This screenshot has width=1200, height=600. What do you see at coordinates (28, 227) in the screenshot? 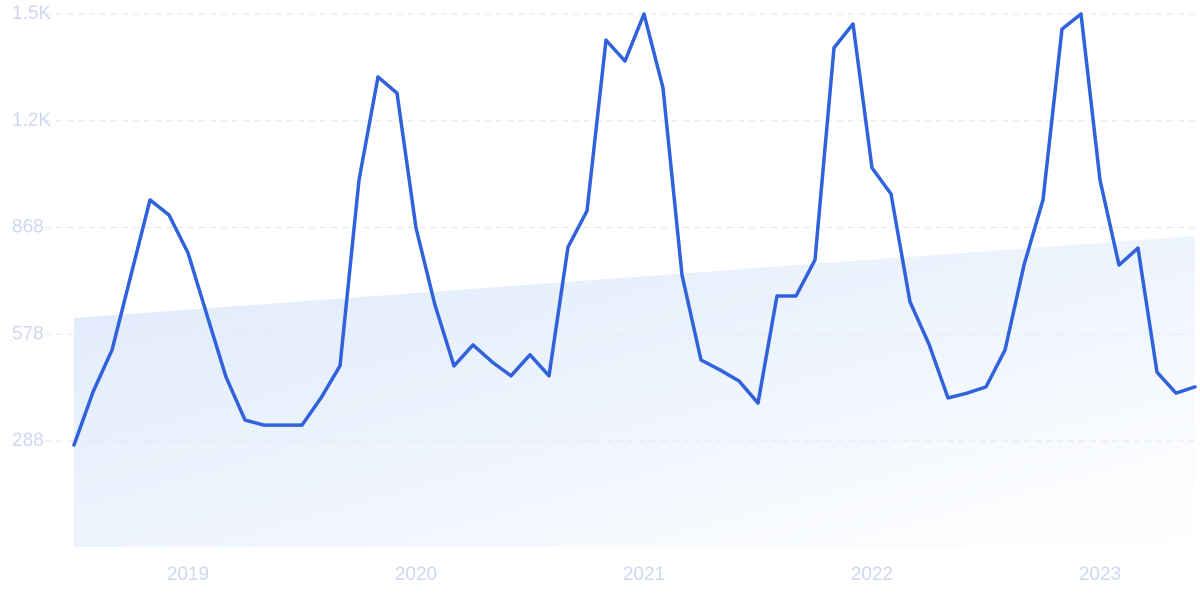
I see `y-tick-label: 868` at bounding box center [28, 227].